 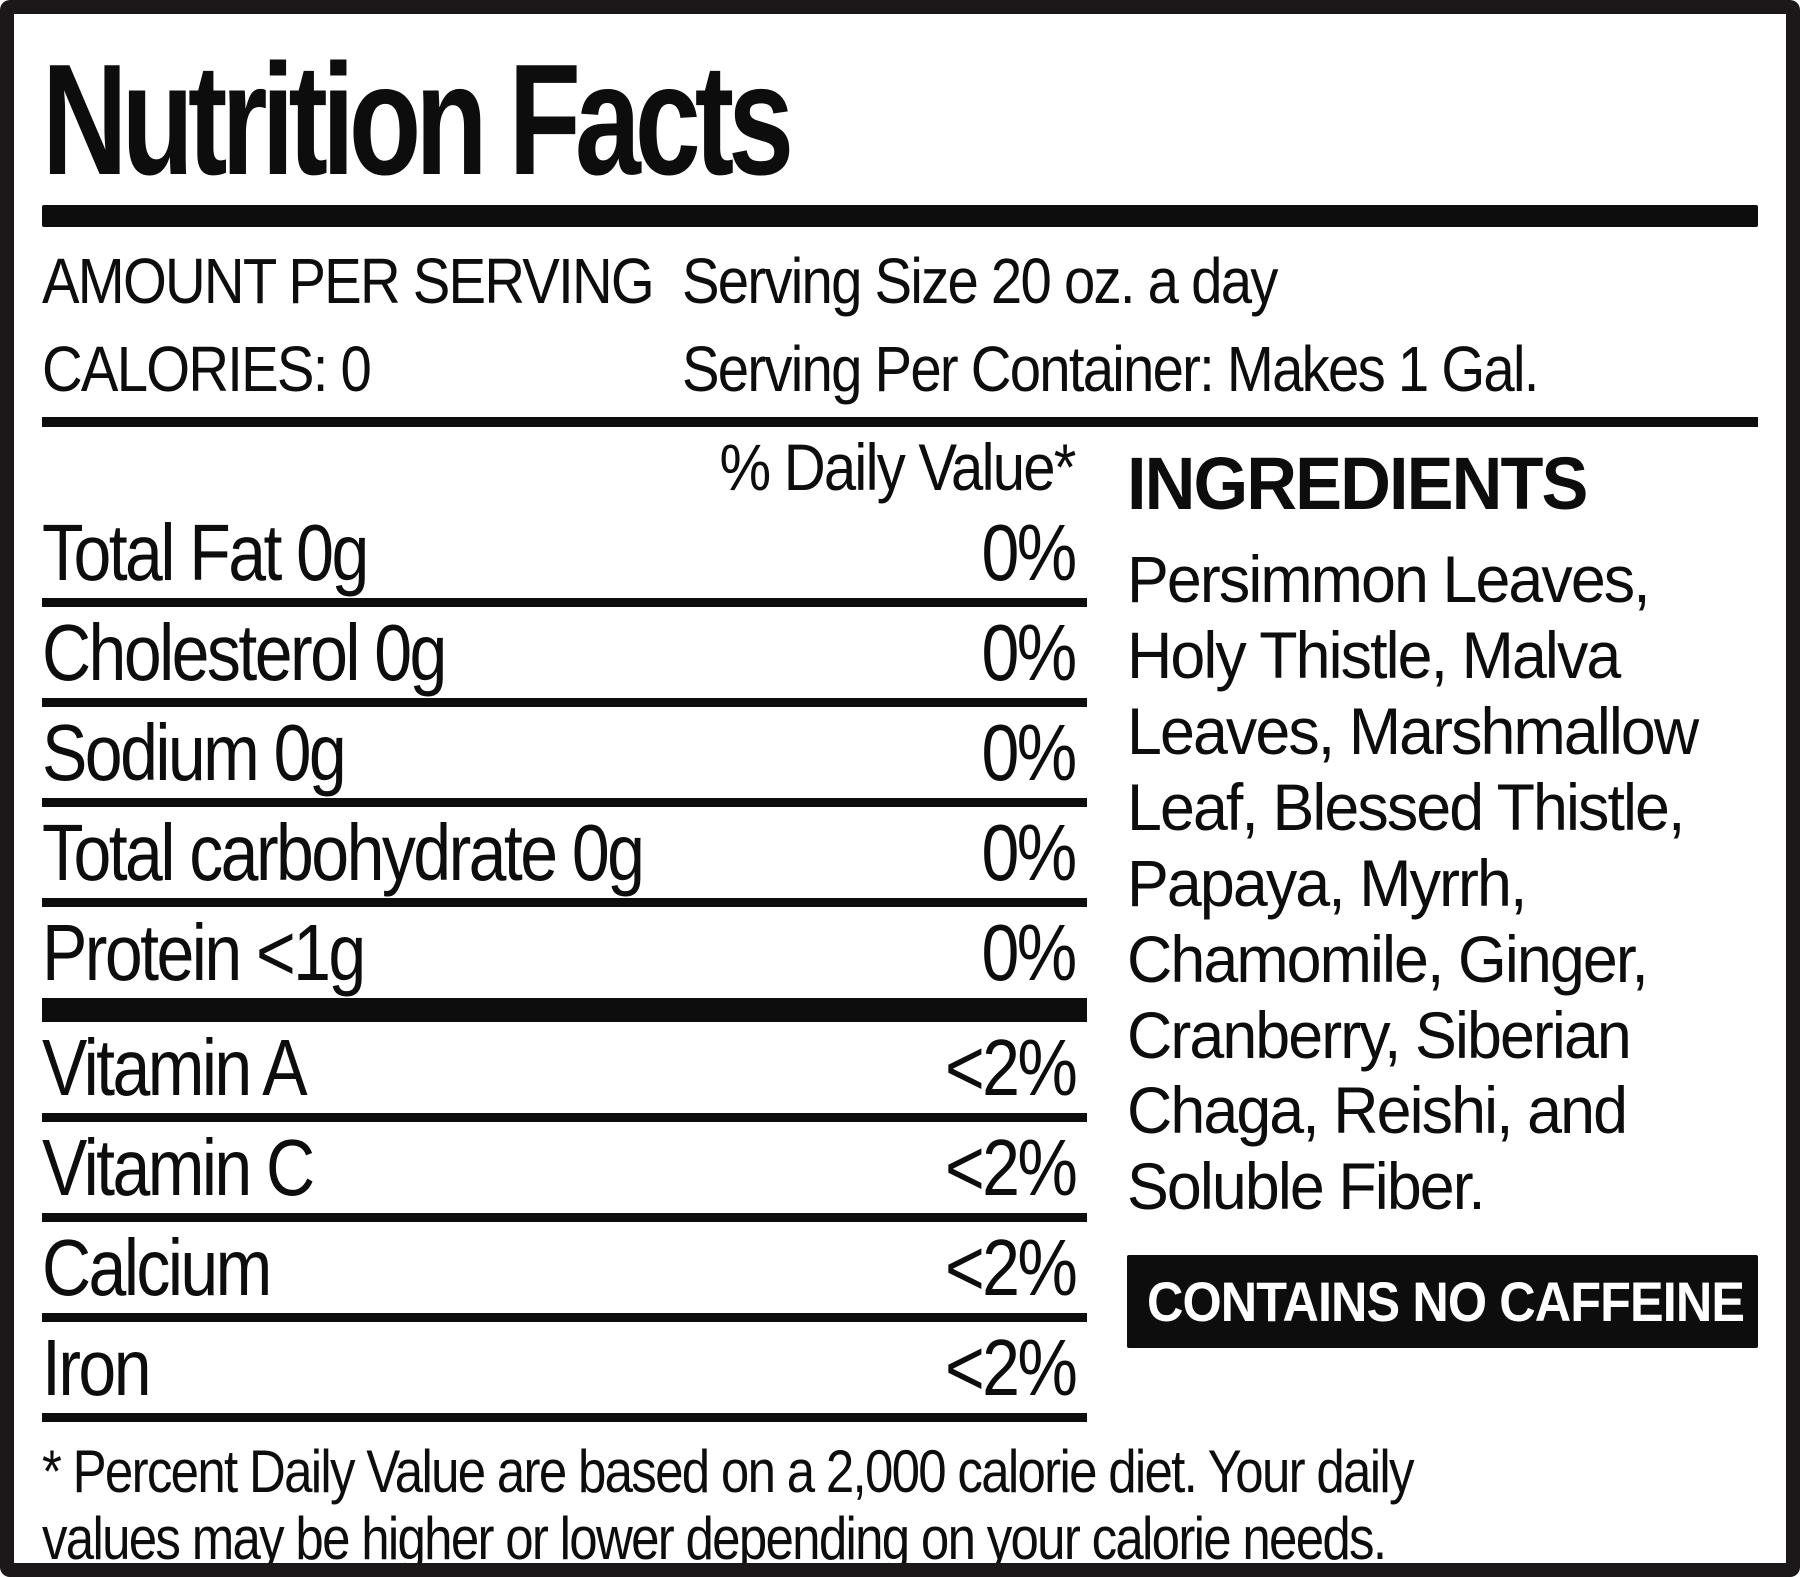 I want to click on table-row: Protein <1g 0%, so click(x=564, y=965).